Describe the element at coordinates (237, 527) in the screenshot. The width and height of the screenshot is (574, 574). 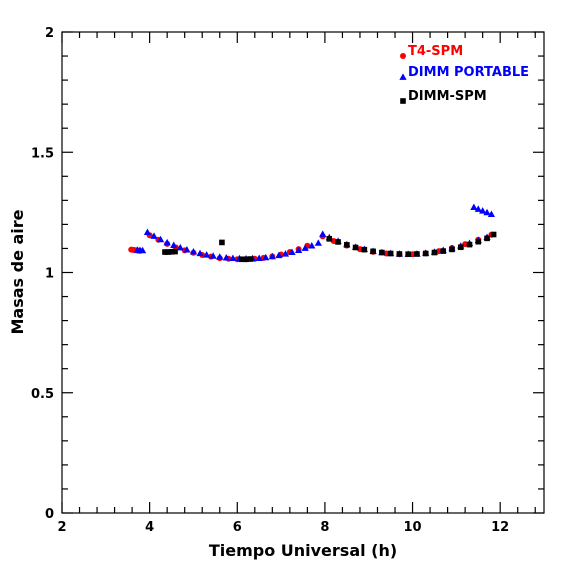
I see `x-tick-label: 6` at that location.